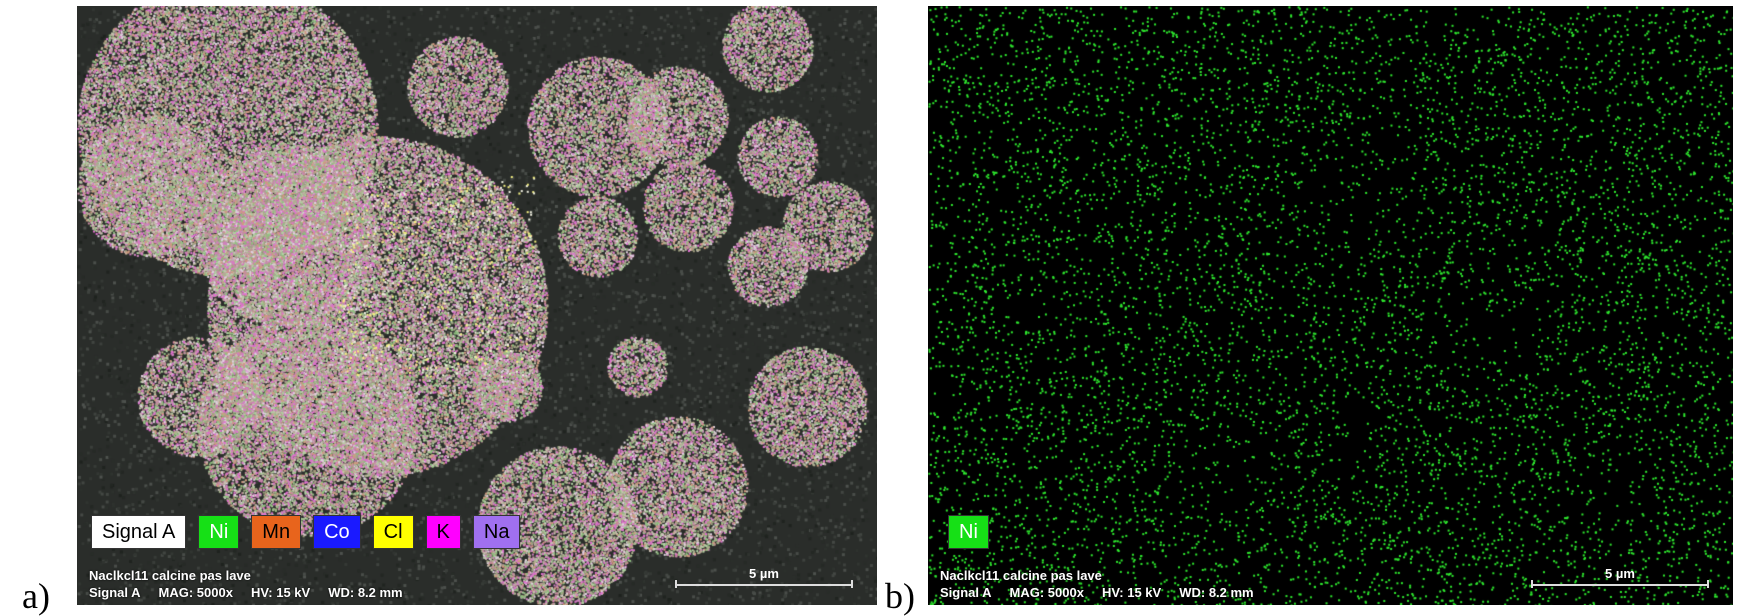  Describe the element at coordinates (393, 532) in the screenshot. I see `legend-cl: Cl` at that location.